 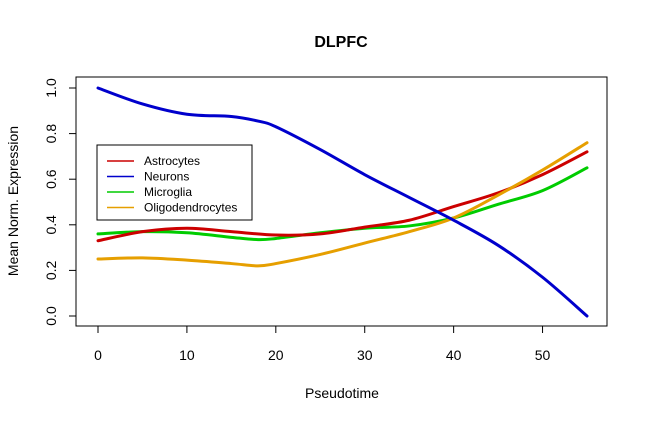 I want to click on y-axis: 0.0 0.2 0.4 0.6 0.8 1.0, so click(x=60, y=202).